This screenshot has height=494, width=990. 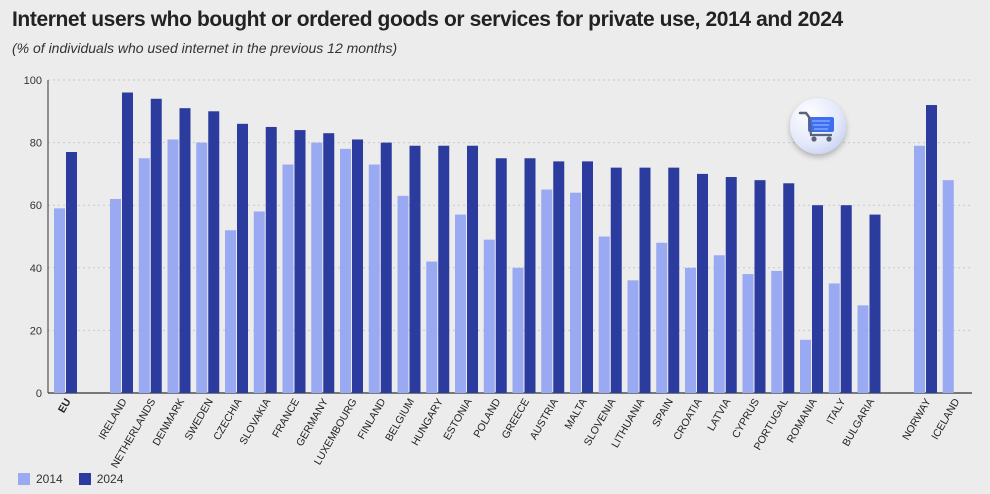 I want to click on bar-2014-netherlands, so click(x=144, y=275).